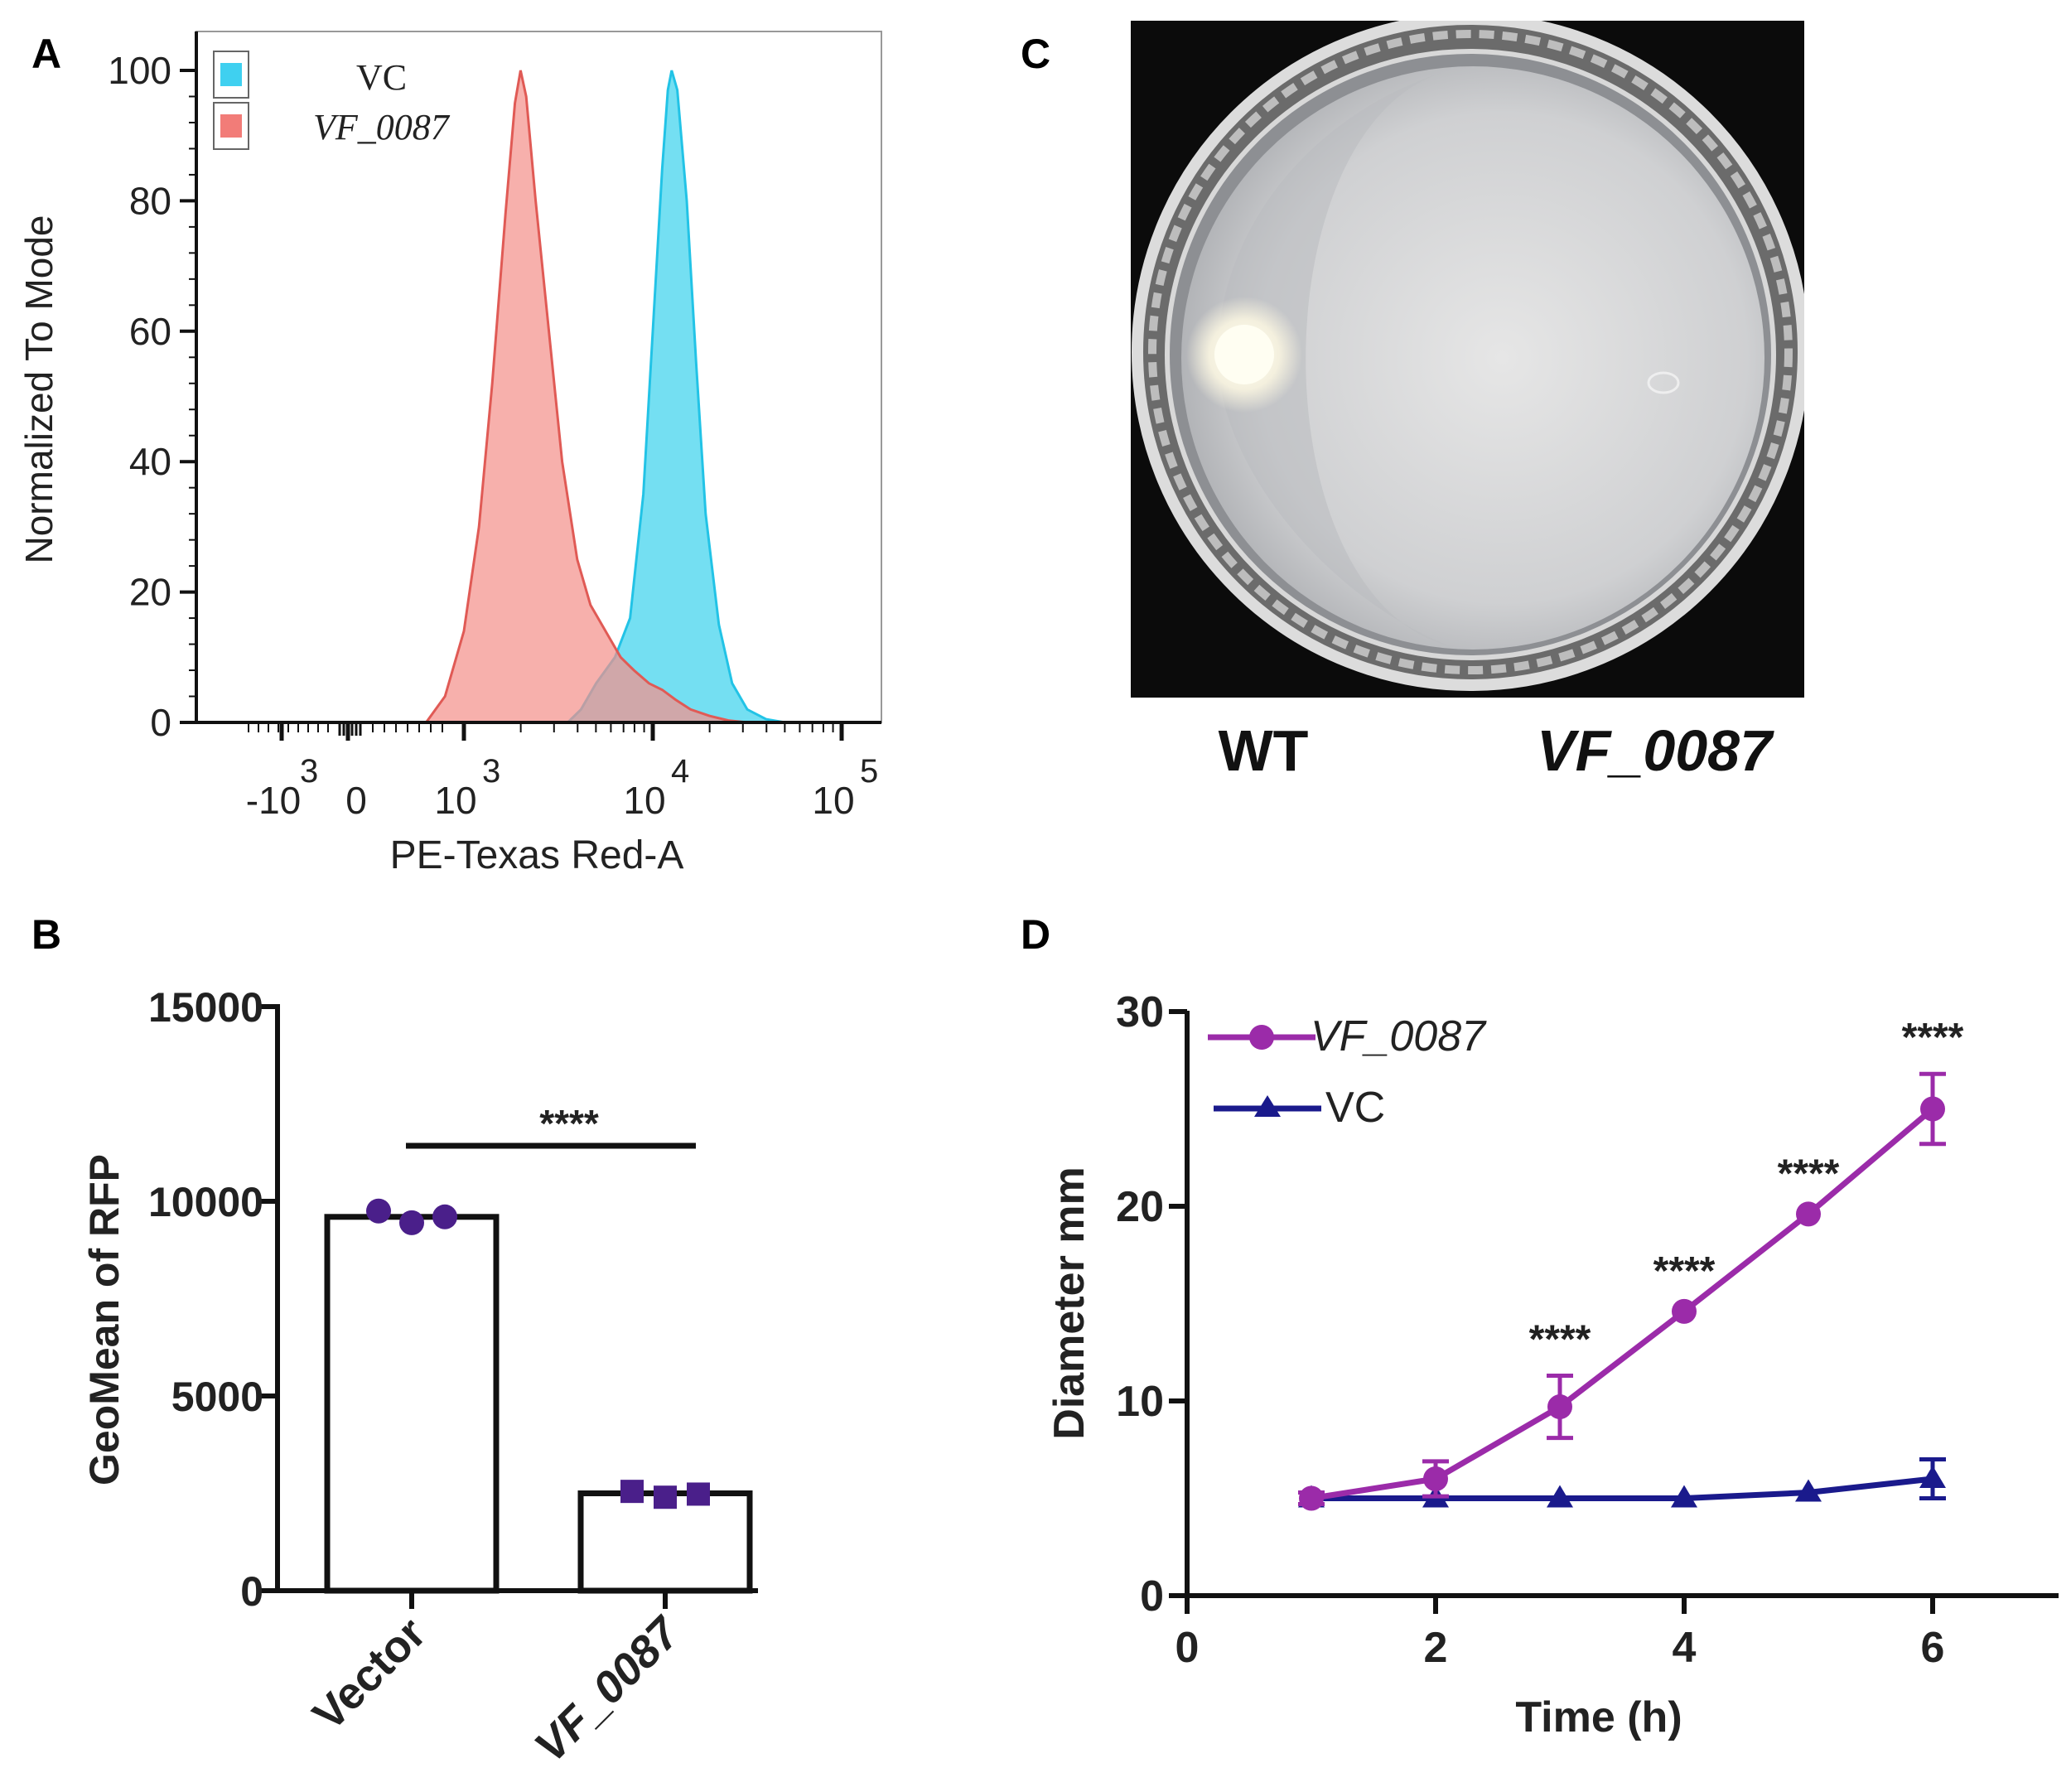  Describe the element at coordinates (1560, 1634) in the screenshot. I see `panel-d-x-ticks: 0 2 4 6` at that location.